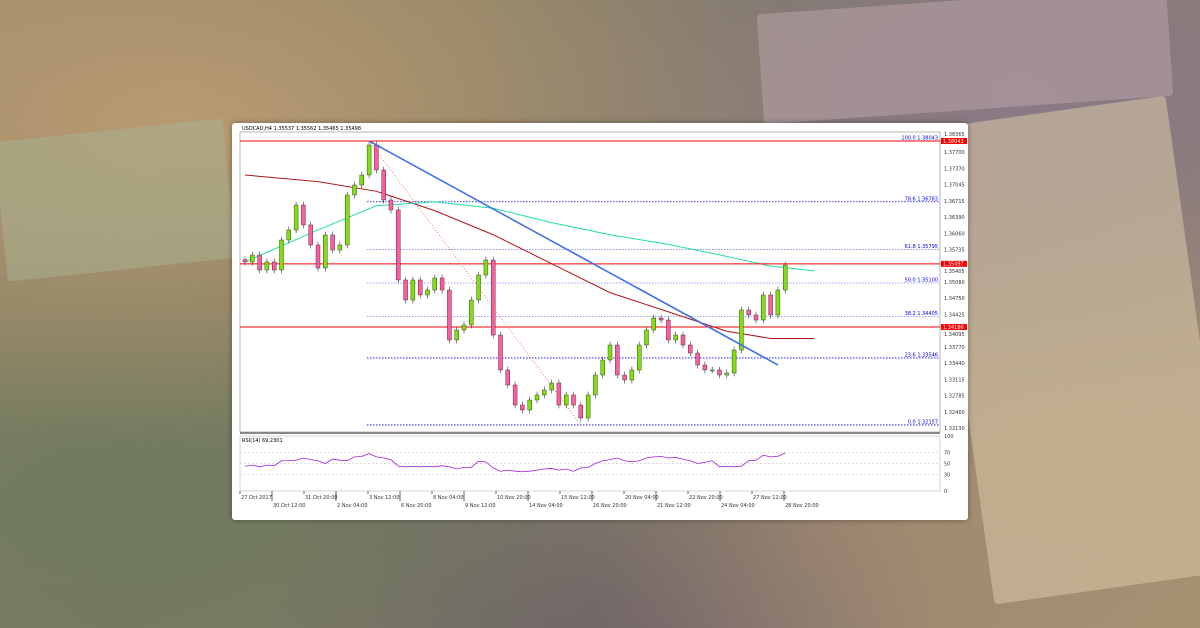  I want to click on fib-level-label: 78.6 1.36783, so click(921, 199).